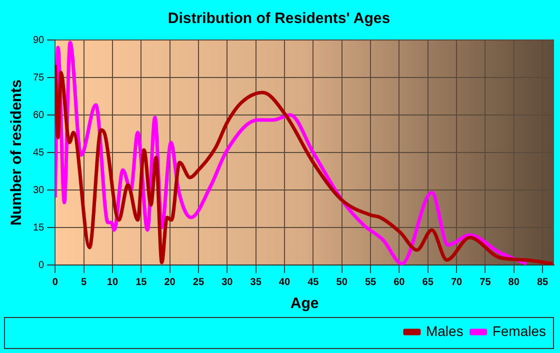 The width and height of the screenshot is (560, 353). What do you see at coordinates (542, 282) in the screenshot?
I see `x-tick-label: 85` at bounding box center [542, 282].